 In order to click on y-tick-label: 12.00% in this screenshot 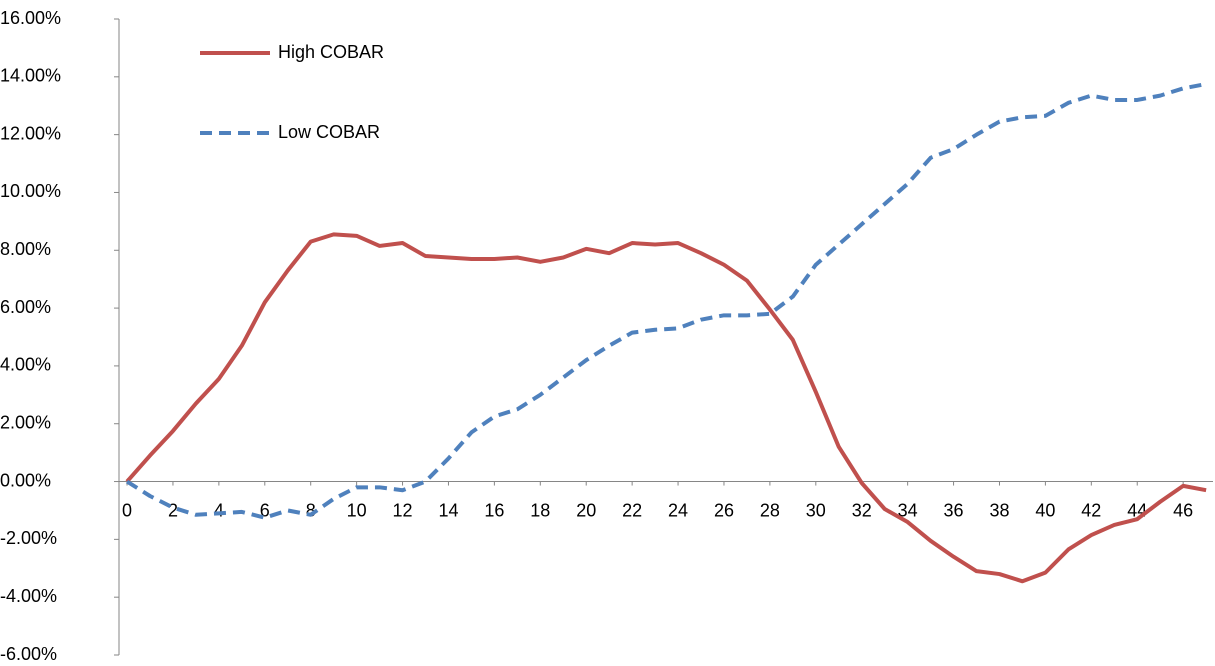, I will do `click(30, 133)`.